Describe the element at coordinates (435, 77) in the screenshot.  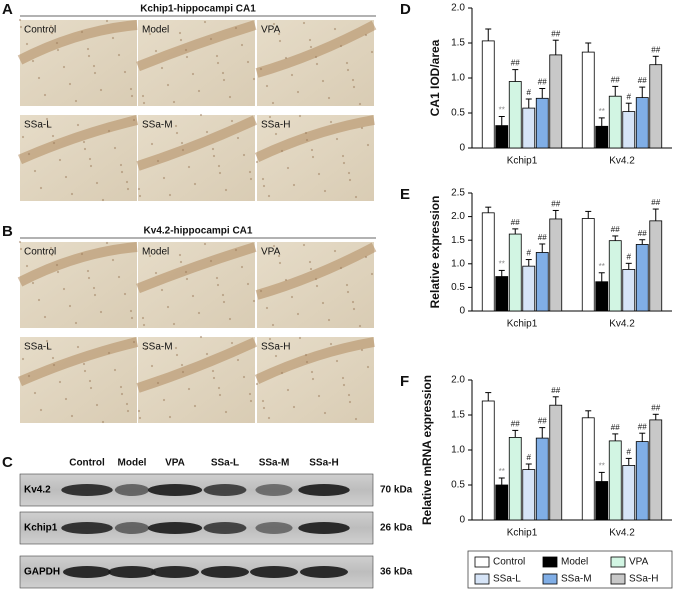
I see `y-axis-label: CA1 IOD/area` at that location.